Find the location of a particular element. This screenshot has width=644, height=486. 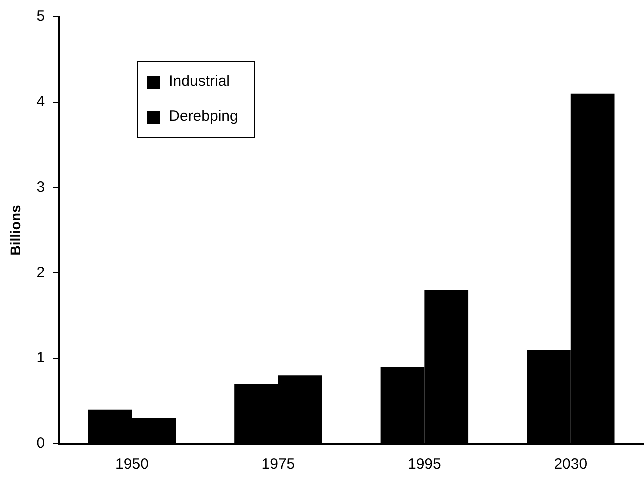

y-axis-title: Billions is located at coordinates (15, 230).